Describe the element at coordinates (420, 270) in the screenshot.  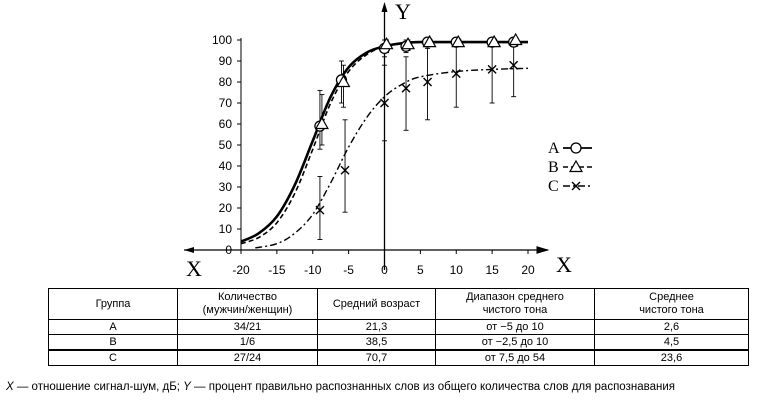
I see `x-tick-label: 5` at that location.